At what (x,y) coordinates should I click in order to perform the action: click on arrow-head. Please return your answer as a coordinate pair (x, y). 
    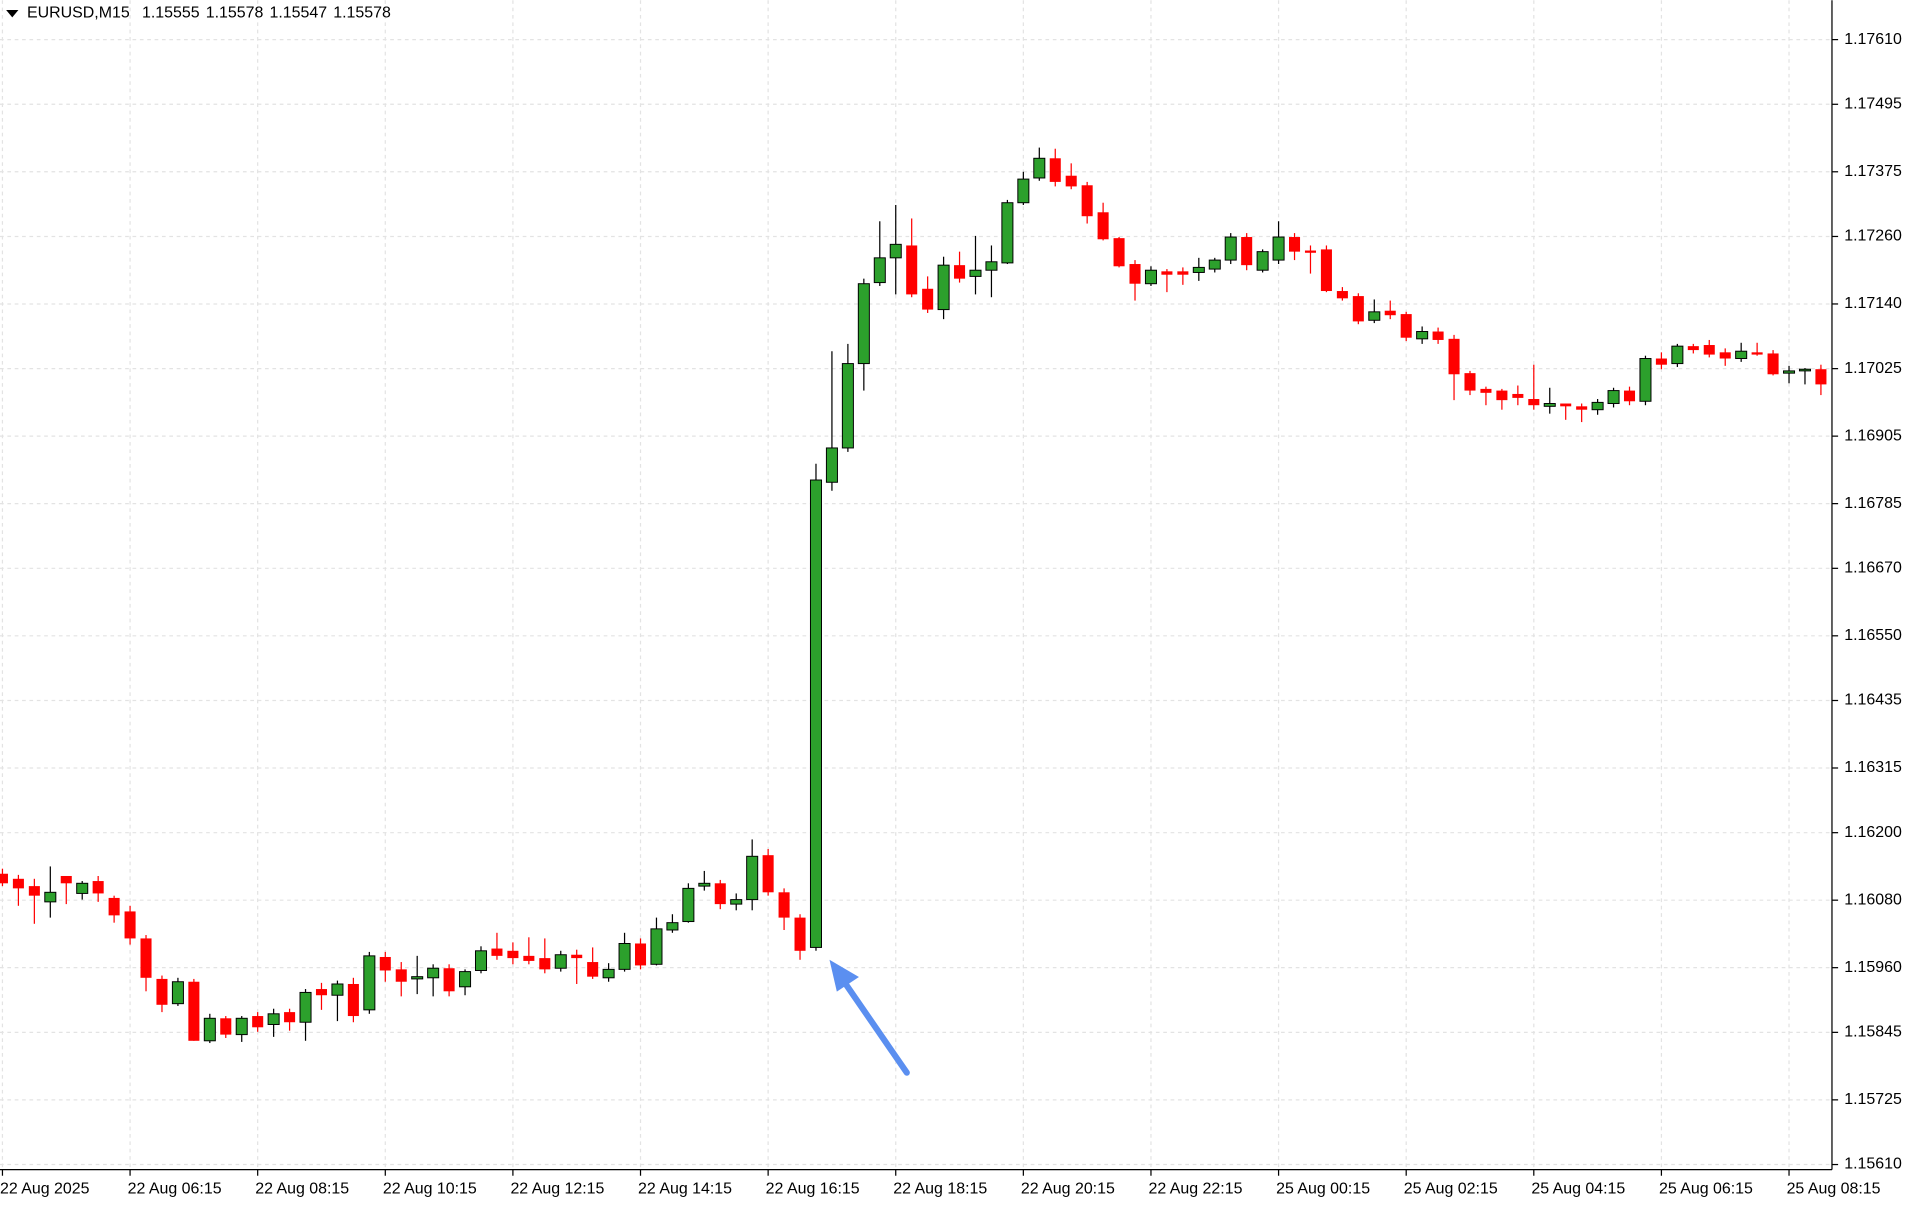
    Looking at the image, I should click on (844, 975).